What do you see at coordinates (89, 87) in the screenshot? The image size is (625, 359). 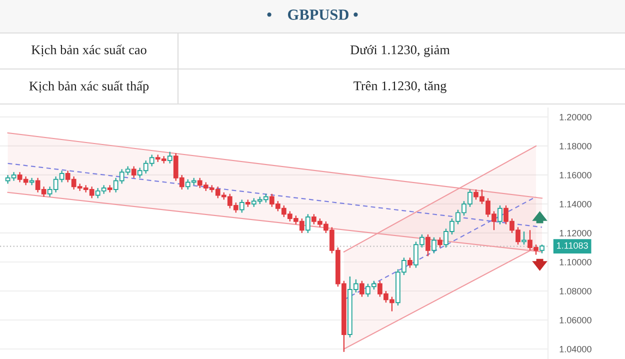 I see `text: Kịch bản xác suất thấp` at bounding box center [89, 87].